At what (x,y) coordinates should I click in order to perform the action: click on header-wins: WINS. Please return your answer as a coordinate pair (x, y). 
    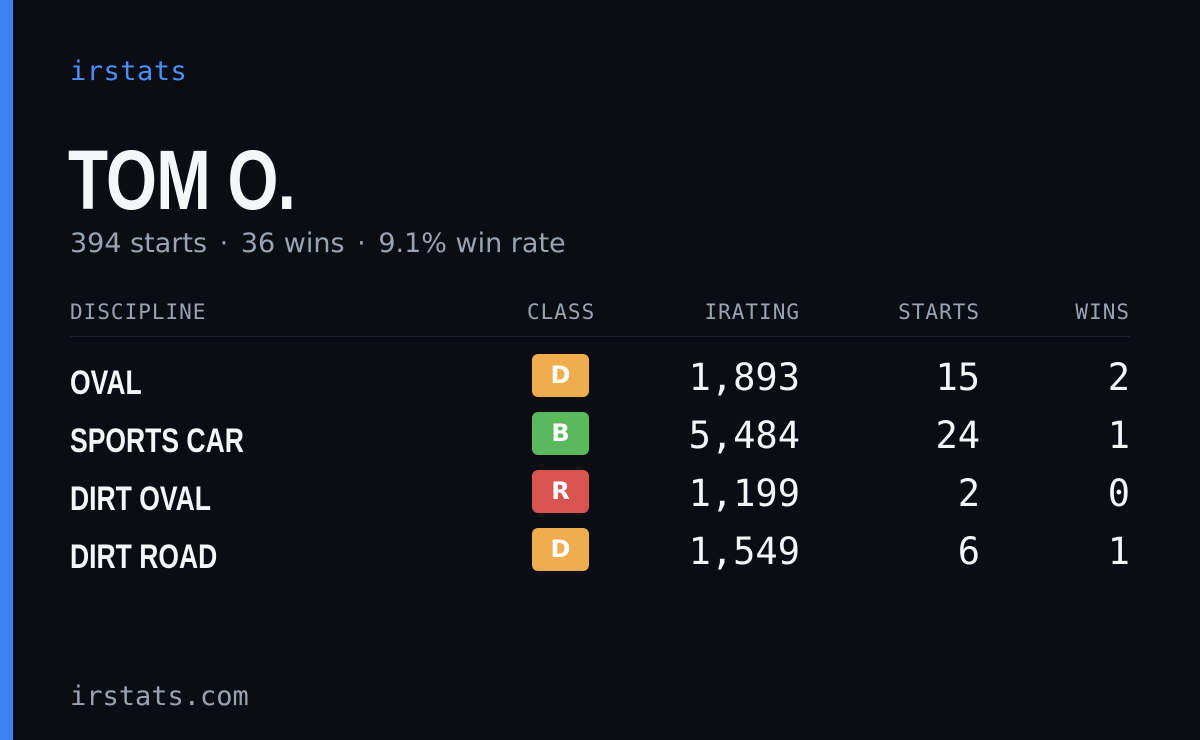
    Looking at the image, I should click on (1102, 312).